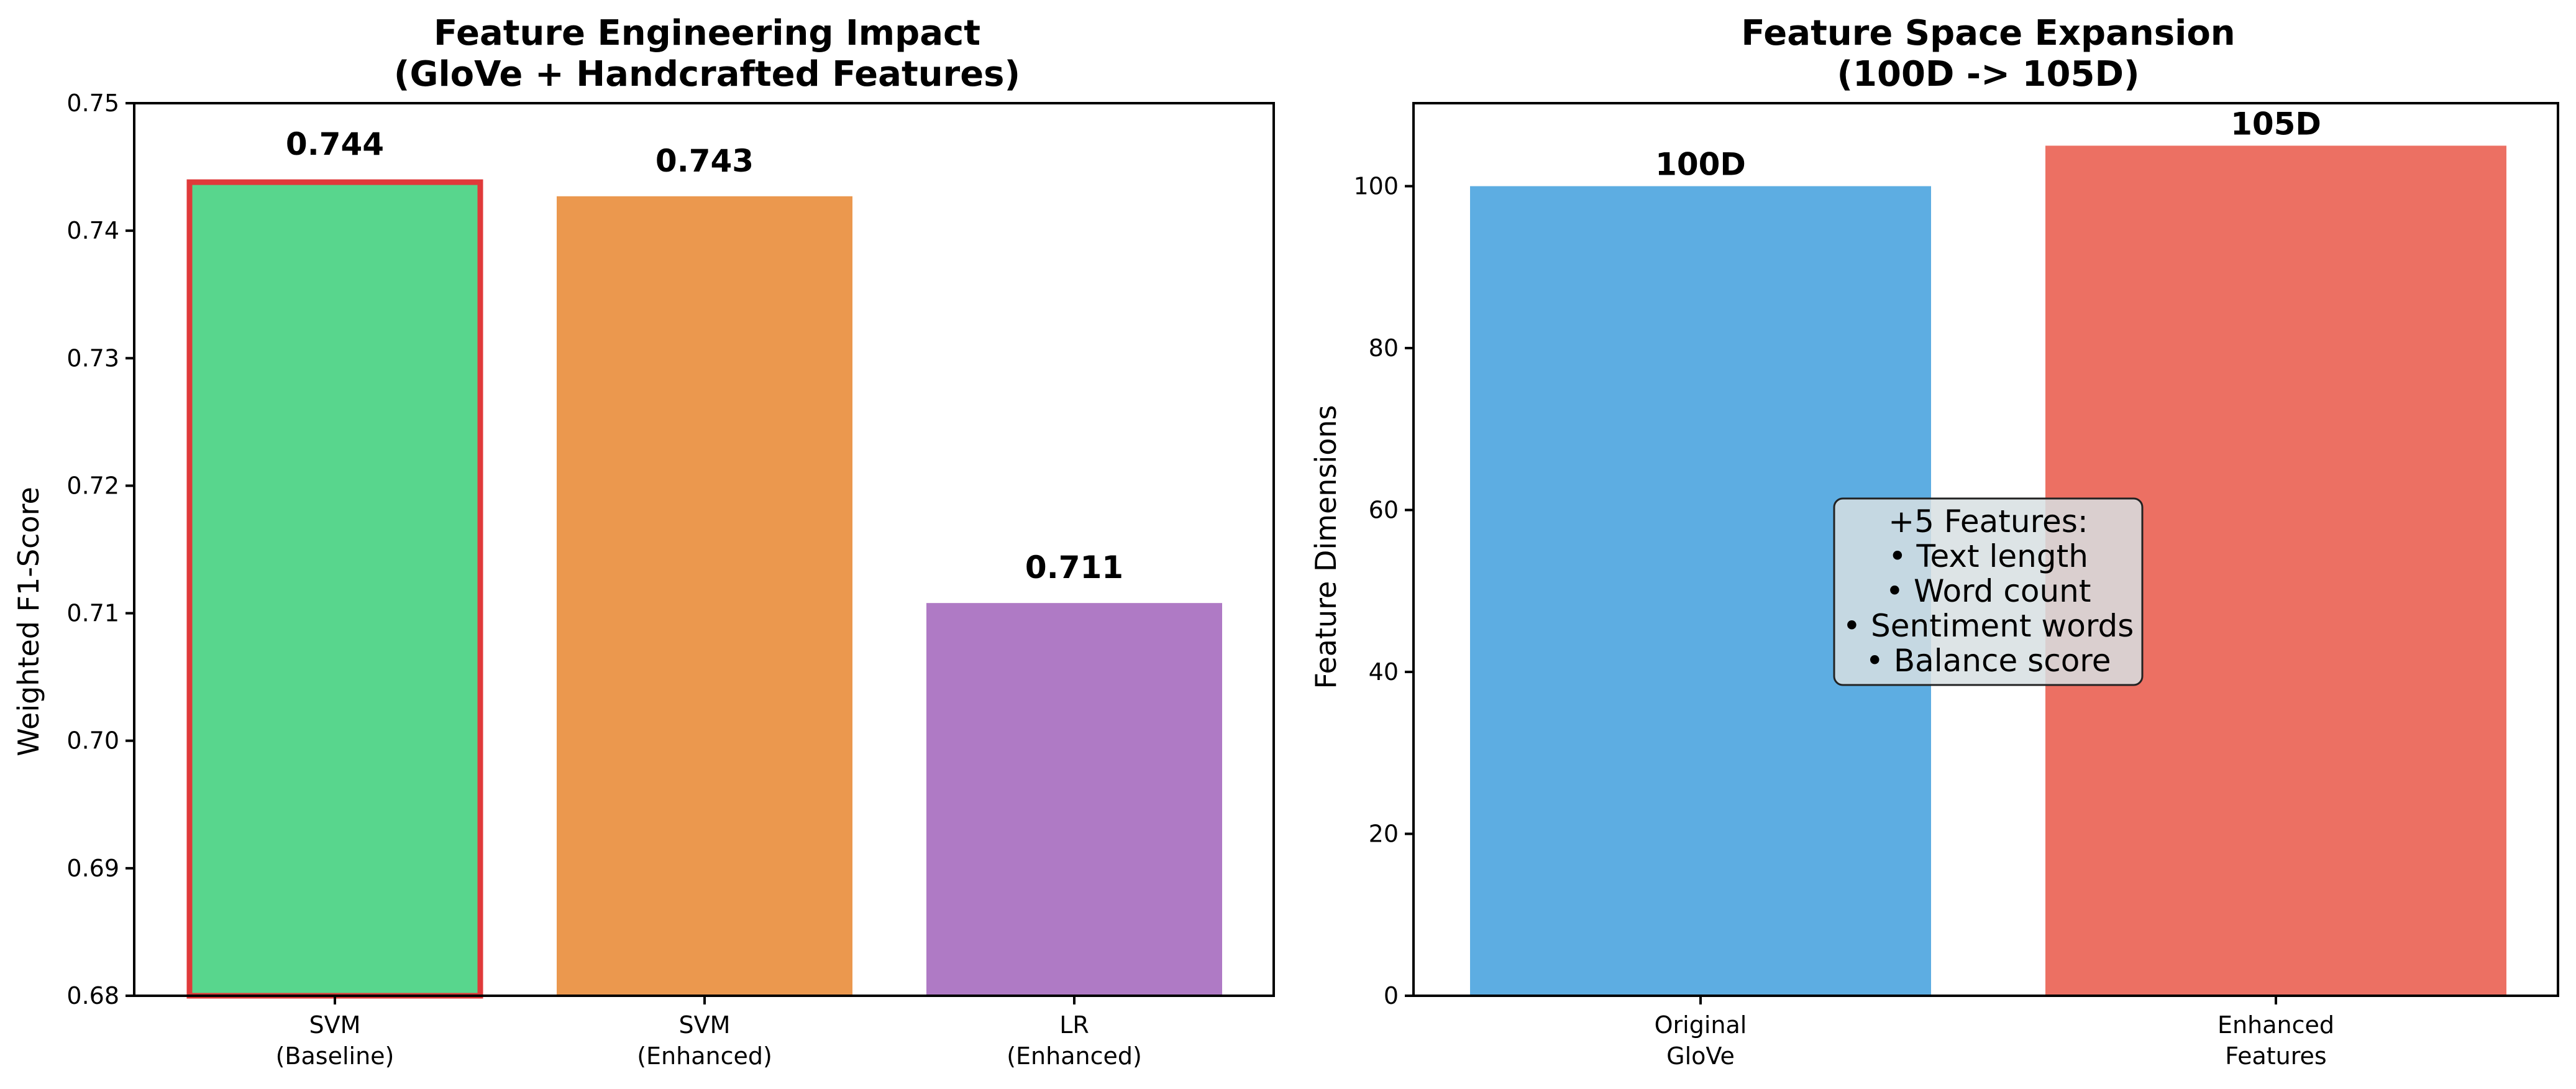 The image size is (2576, 1089). Describe the element at coordinates (1376, 186) in the screenshot. I see `y-tick-label: 100` at that location.